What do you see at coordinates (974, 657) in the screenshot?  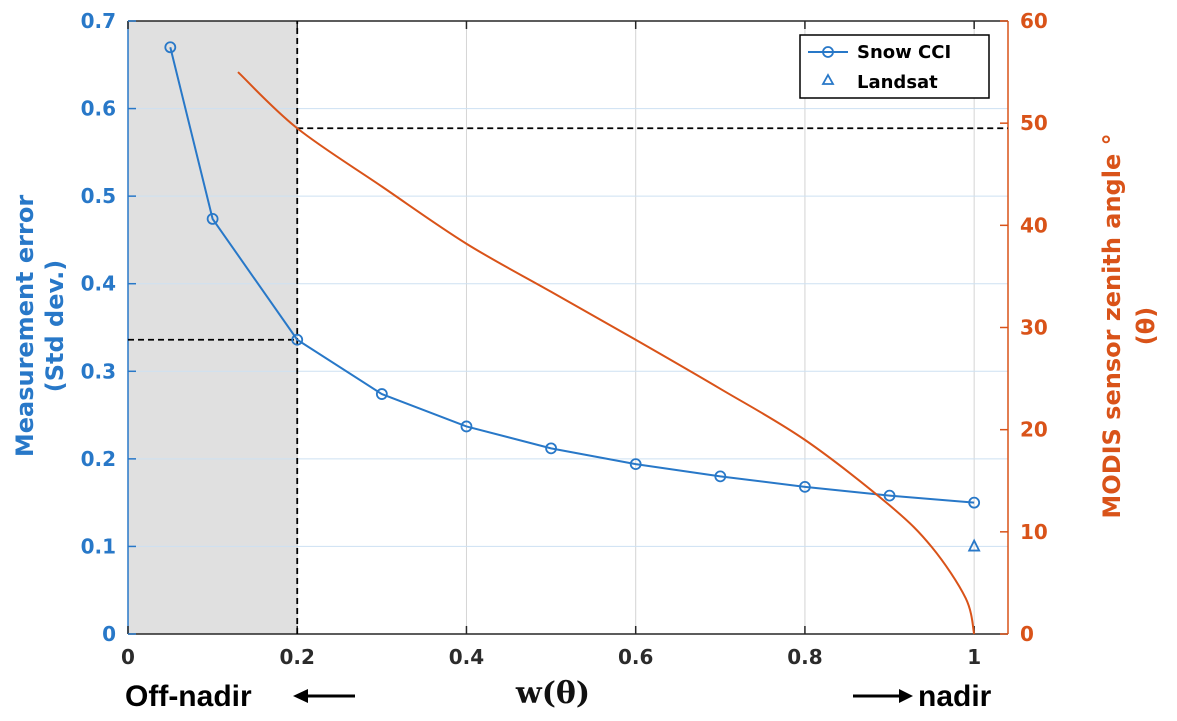 I see `x-tick-label-5: 1` at bounding box center [974, 657].